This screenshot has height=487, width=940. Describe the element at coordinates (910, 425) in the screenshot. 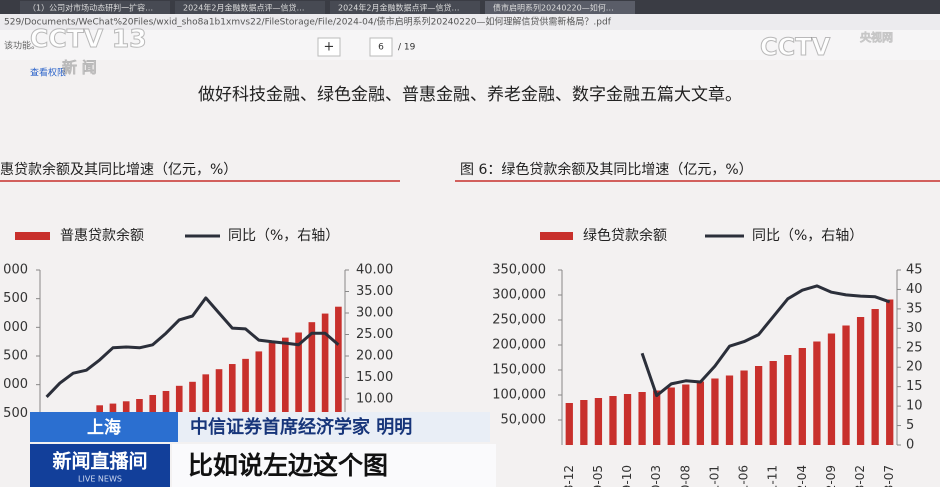

I see `y2-tick-label: 5` at that location.